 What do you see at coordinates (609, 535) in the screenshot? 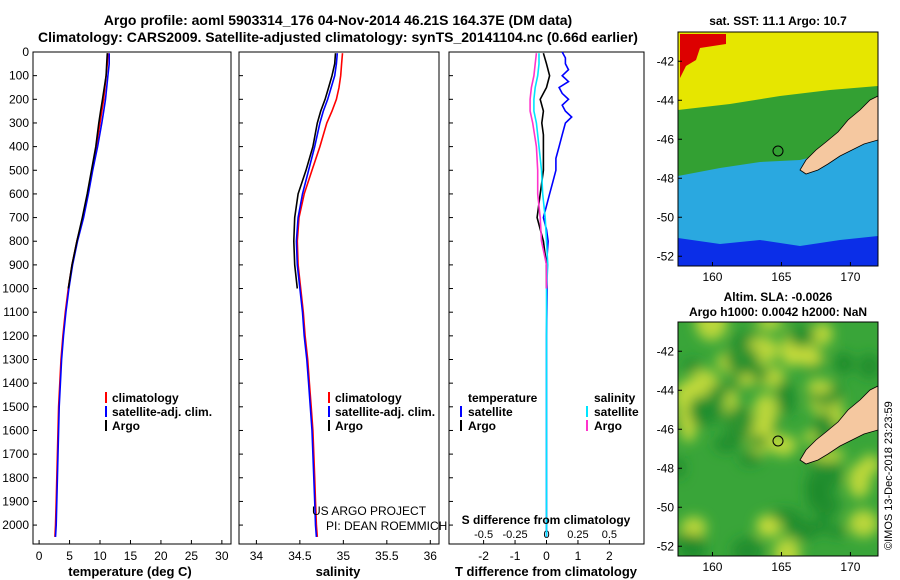
I see `s-x-tick-label: 0.5` at bounding box center [609, 535].